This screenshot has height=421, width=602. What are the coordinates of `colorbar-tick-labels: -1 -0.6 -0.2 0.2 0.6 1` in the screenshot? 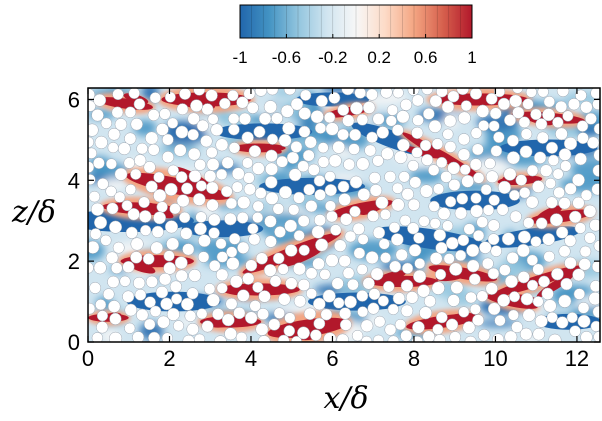 It's located at (354, 50).